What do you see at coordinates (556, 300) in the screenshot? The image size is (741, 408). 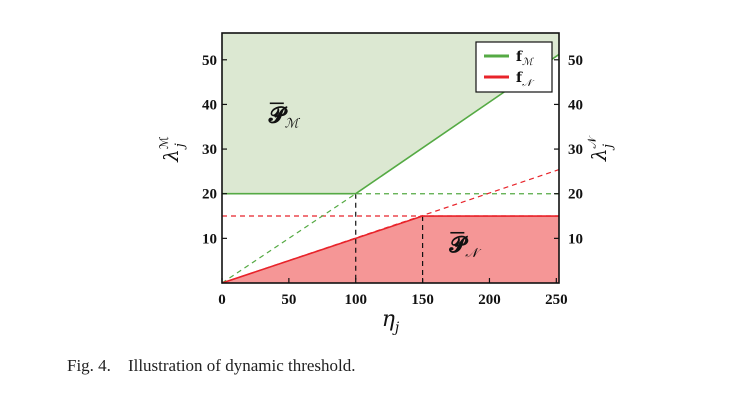 I see `x-tick-label-5: 250` at bounding box center [556, 300].